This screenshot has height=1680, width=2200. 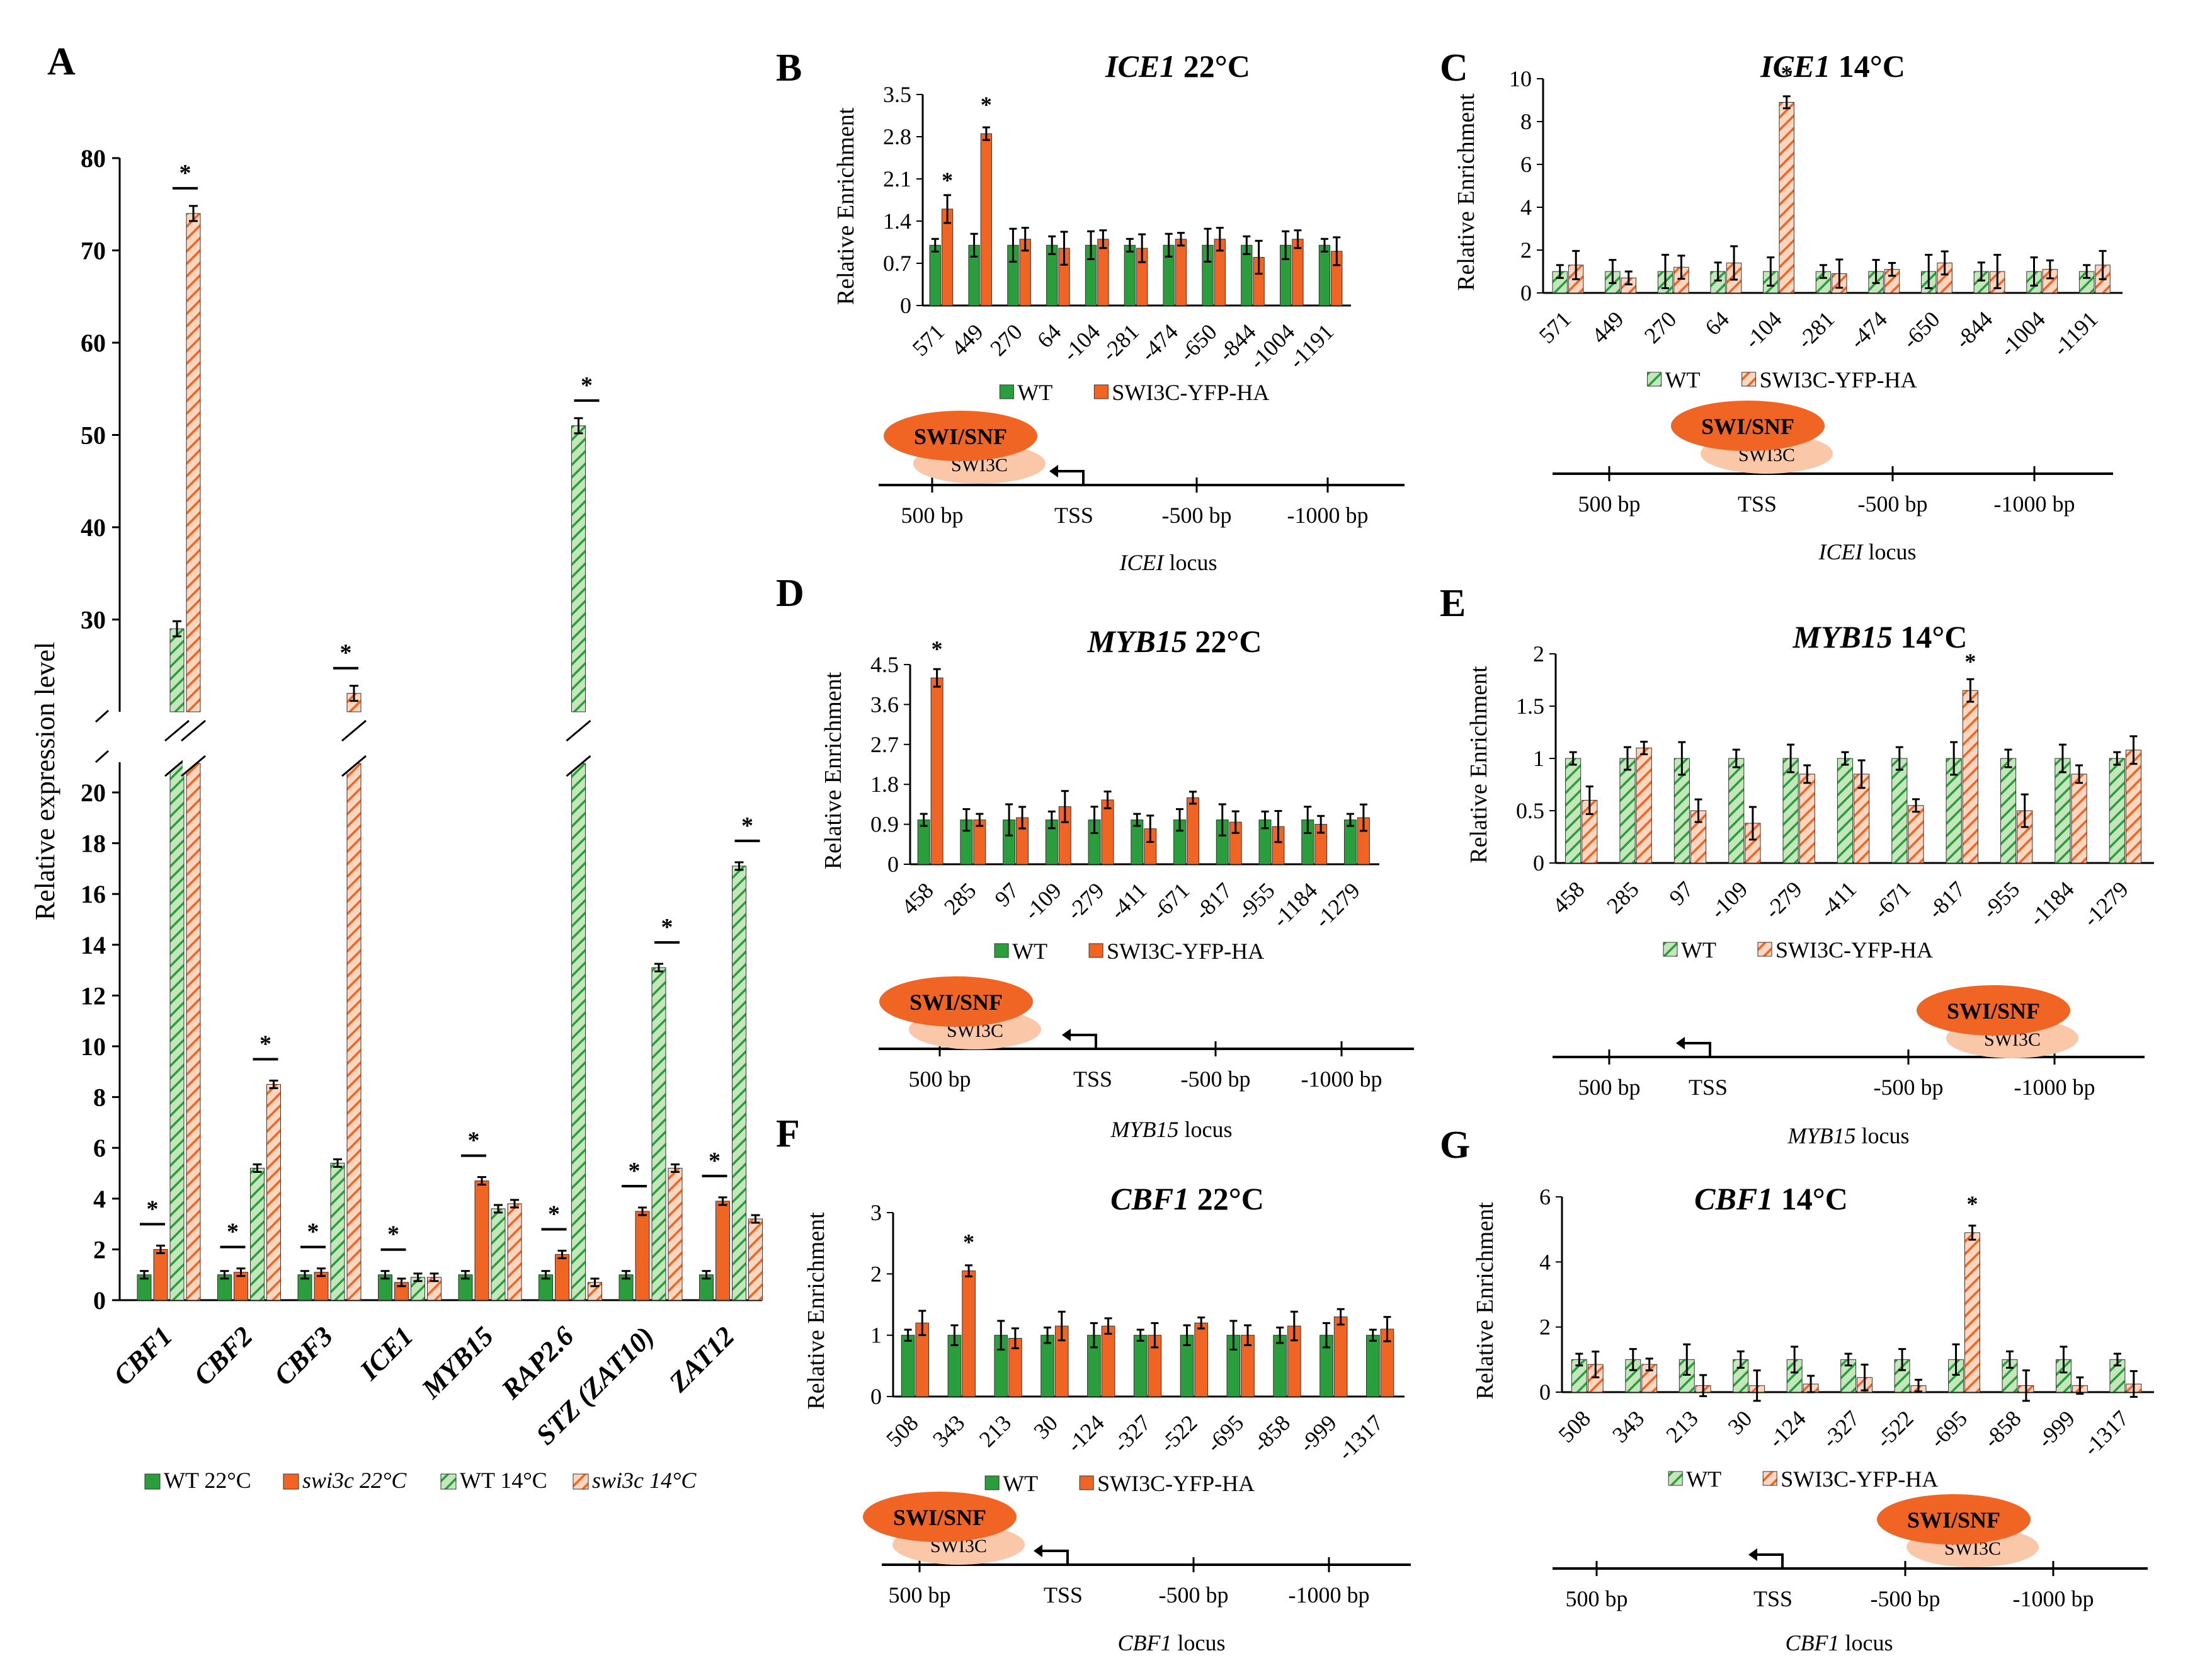 I want to click on panel-letter-E: E, so click(x=1453, y=603).